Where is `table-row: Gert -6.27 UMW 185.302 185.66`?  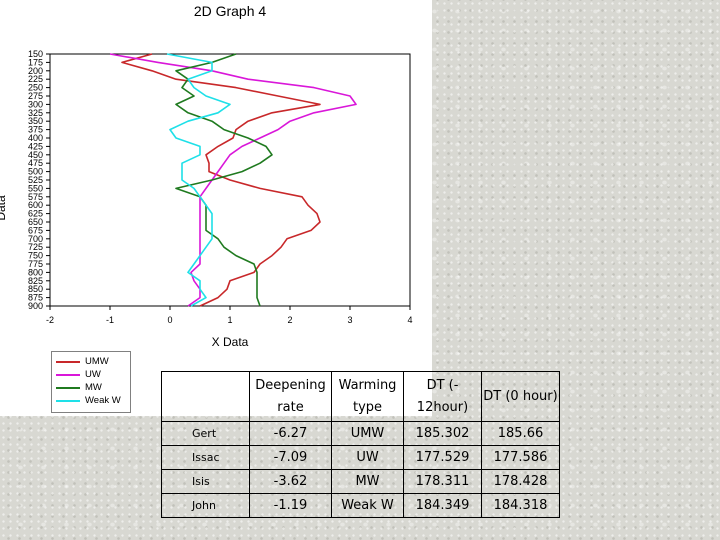 table-row: Gert -6.27 UMW 185.302 185.66 is located at coordinates (360, 433).